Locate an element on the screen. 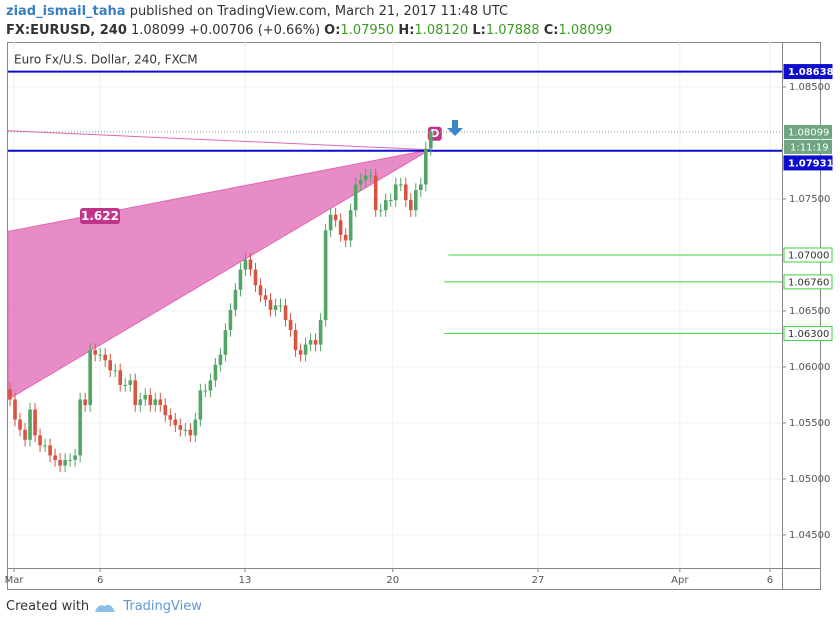 This screenshot has height=626, width=840. countdown-tag is located at coordinates (808, 146).